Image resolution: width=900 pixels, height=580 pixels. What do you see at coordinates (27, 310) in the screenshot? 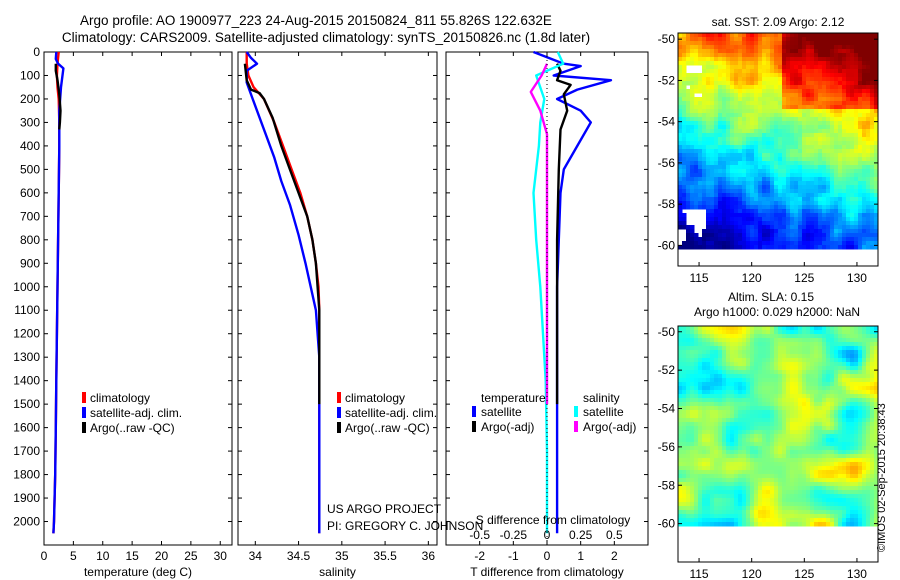
I see `depth-ytick-label: 1100` at bounding box center [27, 310].